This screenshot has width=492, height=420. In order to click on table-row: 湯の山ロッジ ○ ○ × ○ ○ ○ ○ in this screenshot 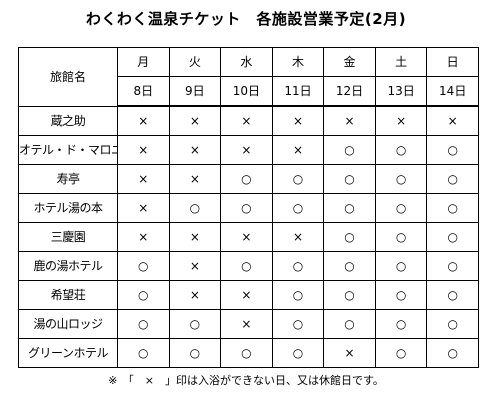, I will do `click(248, 324)`.